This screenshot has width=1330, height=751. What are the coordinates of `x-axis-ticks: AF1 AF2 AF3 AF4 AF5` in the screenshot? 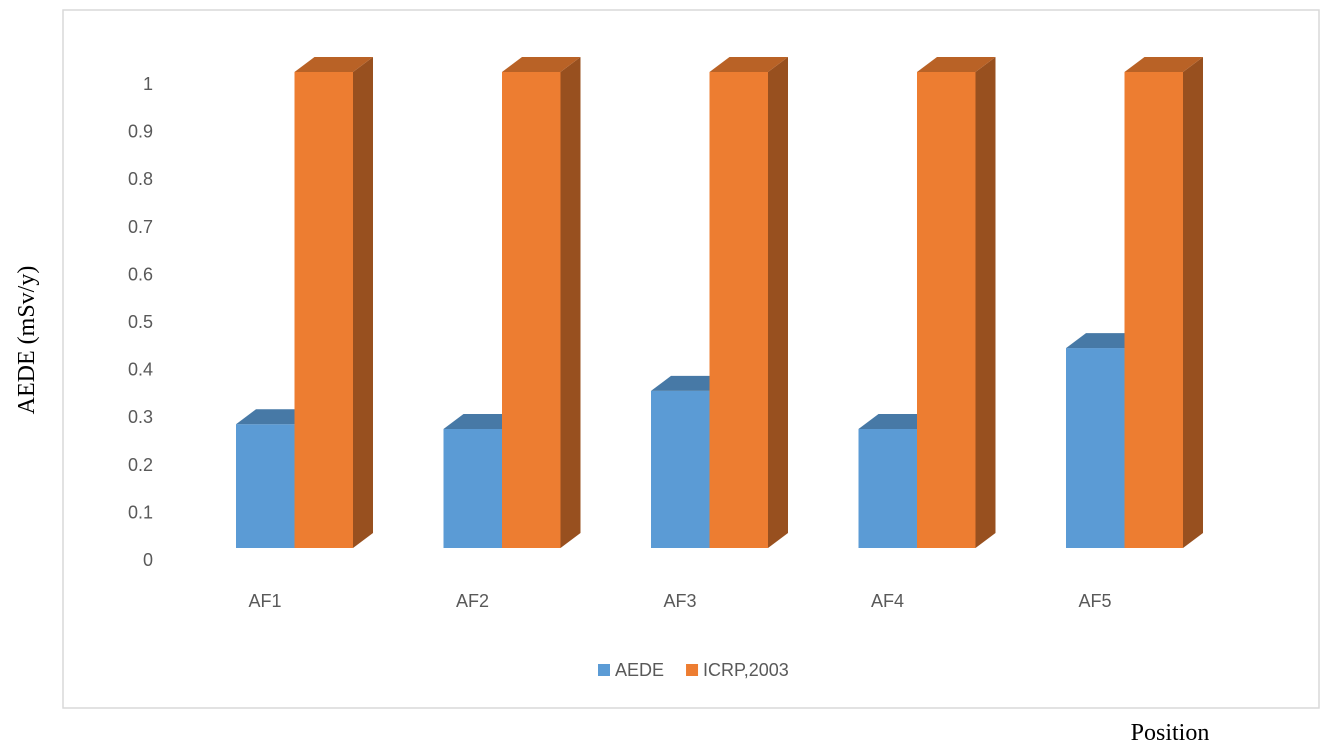 It's located at (679, 601).